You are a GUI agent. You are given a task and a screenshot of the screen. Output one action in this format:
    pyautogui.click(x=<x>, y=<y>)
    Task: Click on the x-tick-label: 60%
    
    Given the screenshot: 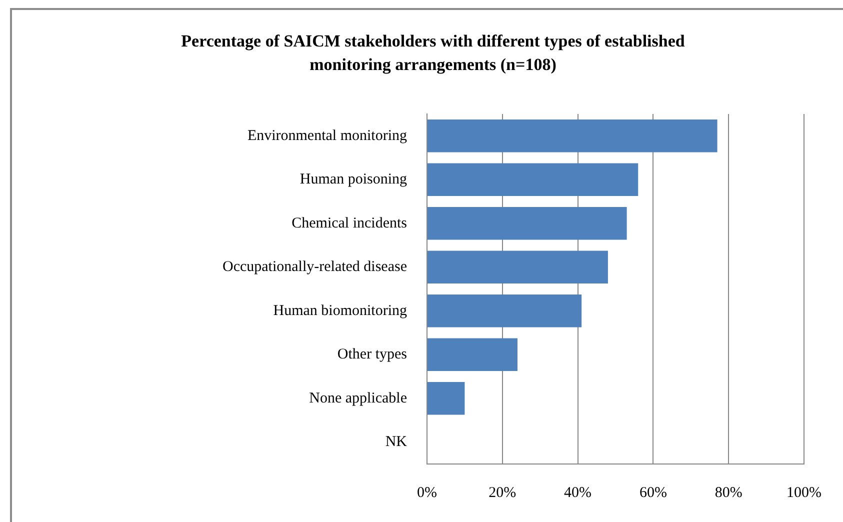 What is the action you would take?
    pyautogui.click(x=653, y=492)
    